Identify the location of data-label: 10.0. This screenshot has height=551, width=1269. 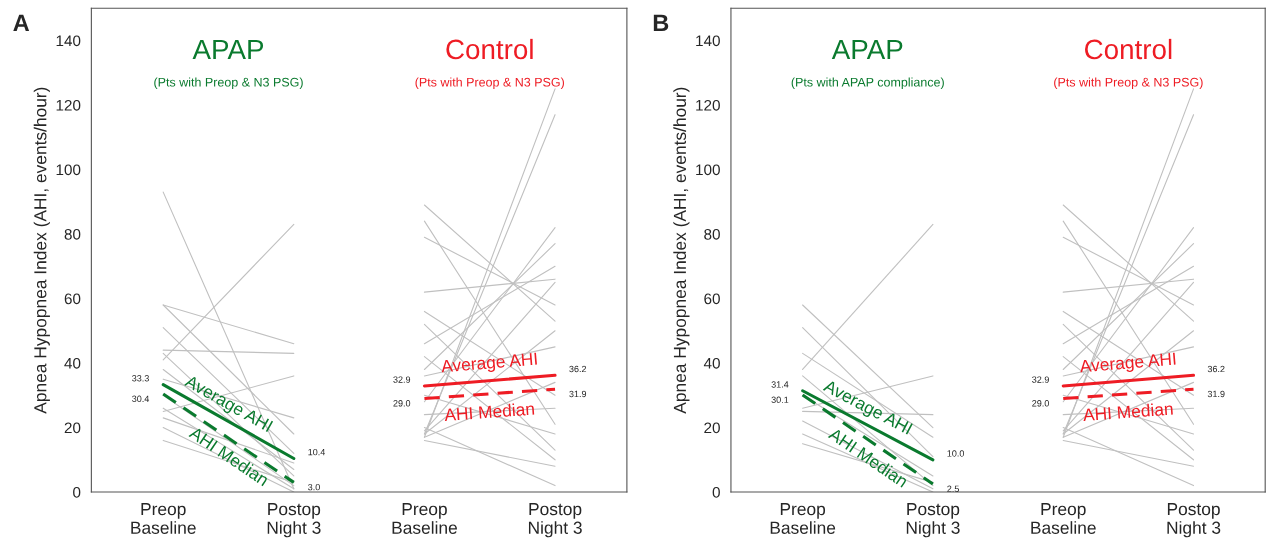
(956, 453).